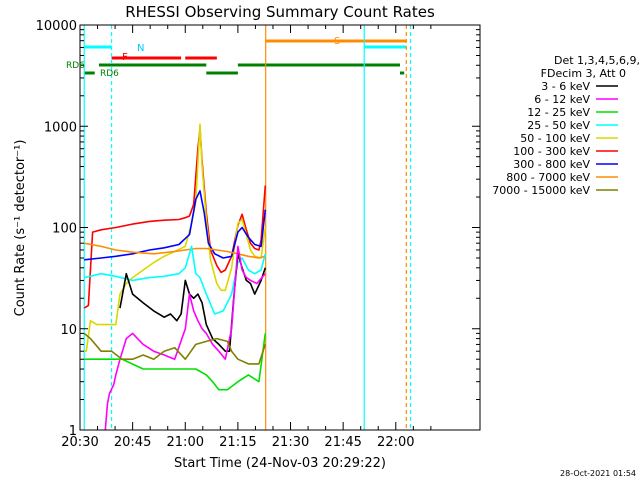 The image size is (640, 480). I want to click on legend-label: 50 - 100 keV, so click(555, 138).